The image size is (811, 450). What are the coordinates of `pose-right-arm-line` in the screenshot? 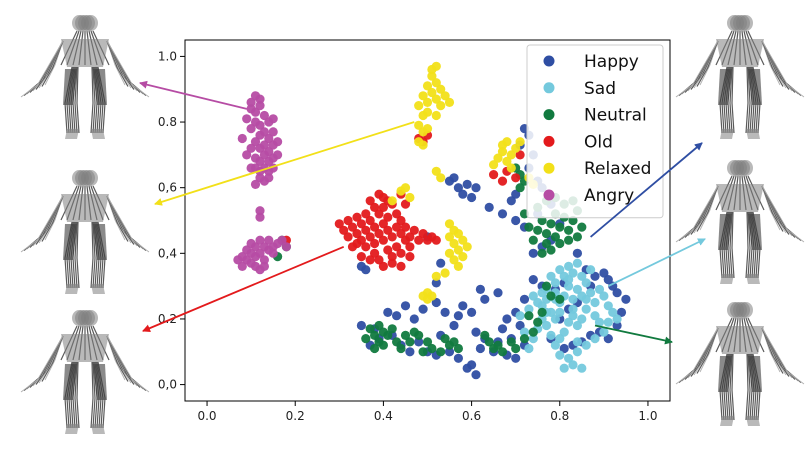 It's located at (128, 364).